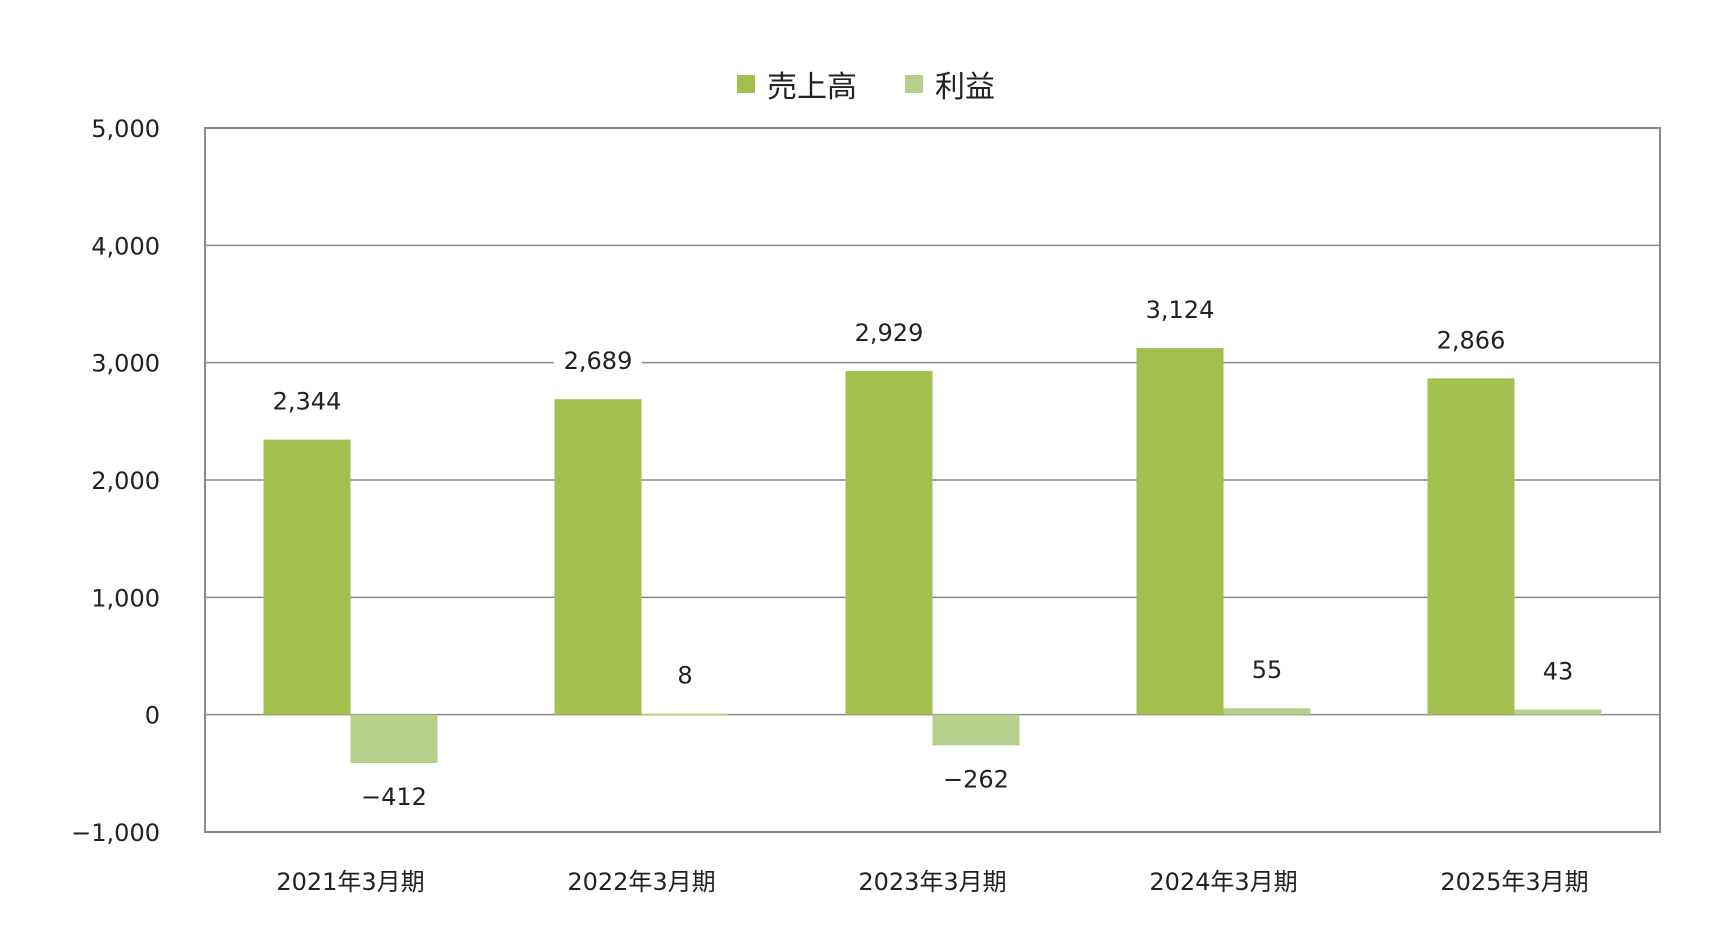 The width and height of the screenshot is (1732, 946). I want to click on legend-item-sales: 売上高, so click(797, 84).